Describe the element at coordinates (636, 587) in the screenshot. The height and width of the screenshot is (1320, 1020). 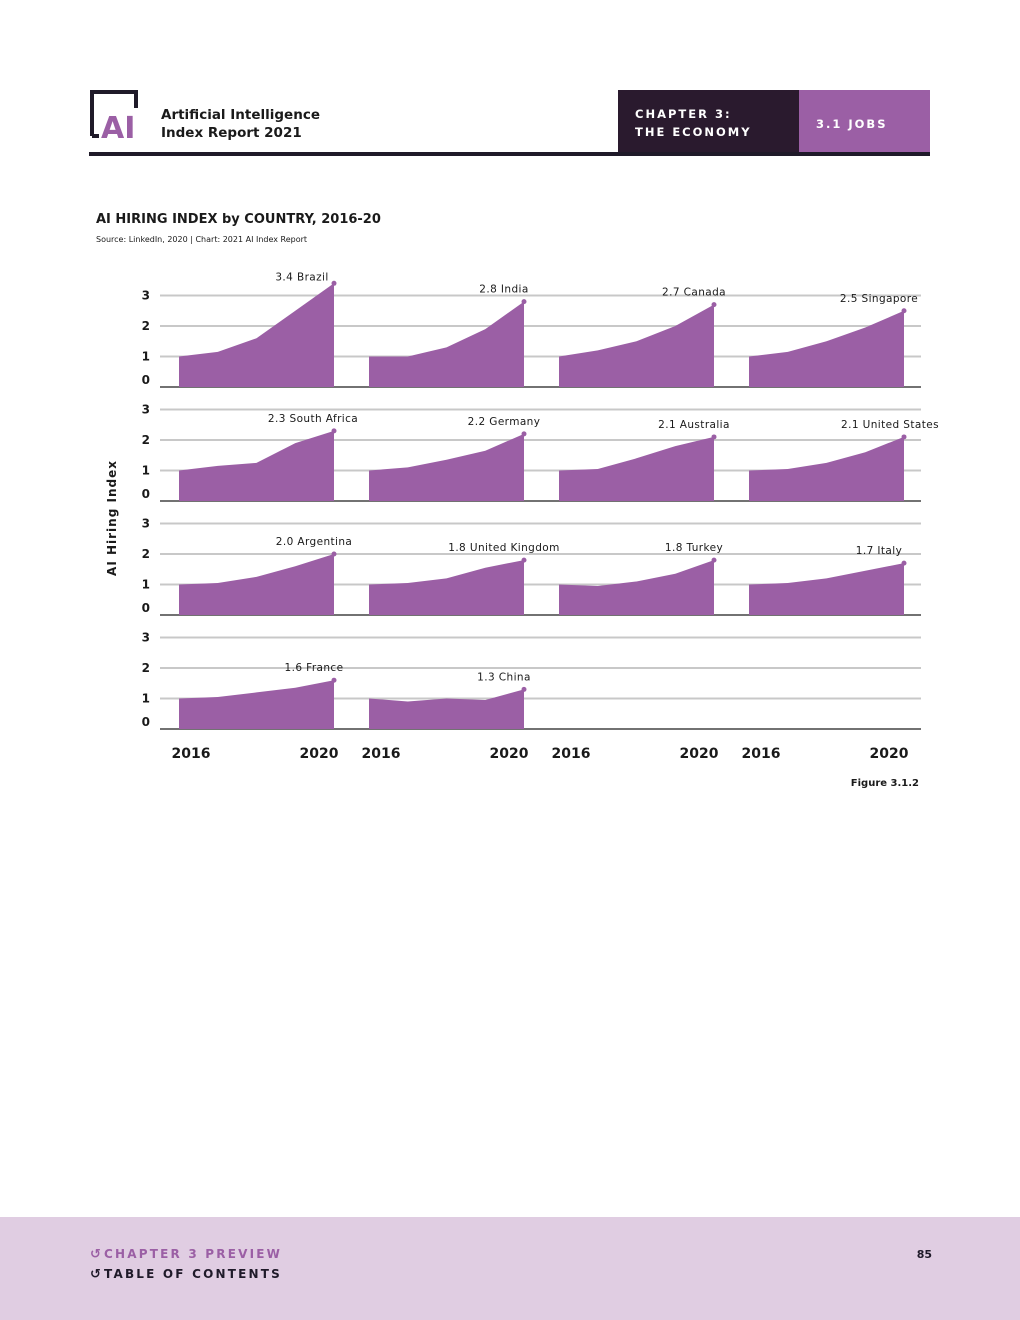
I see `area-series-turkey` at that location.